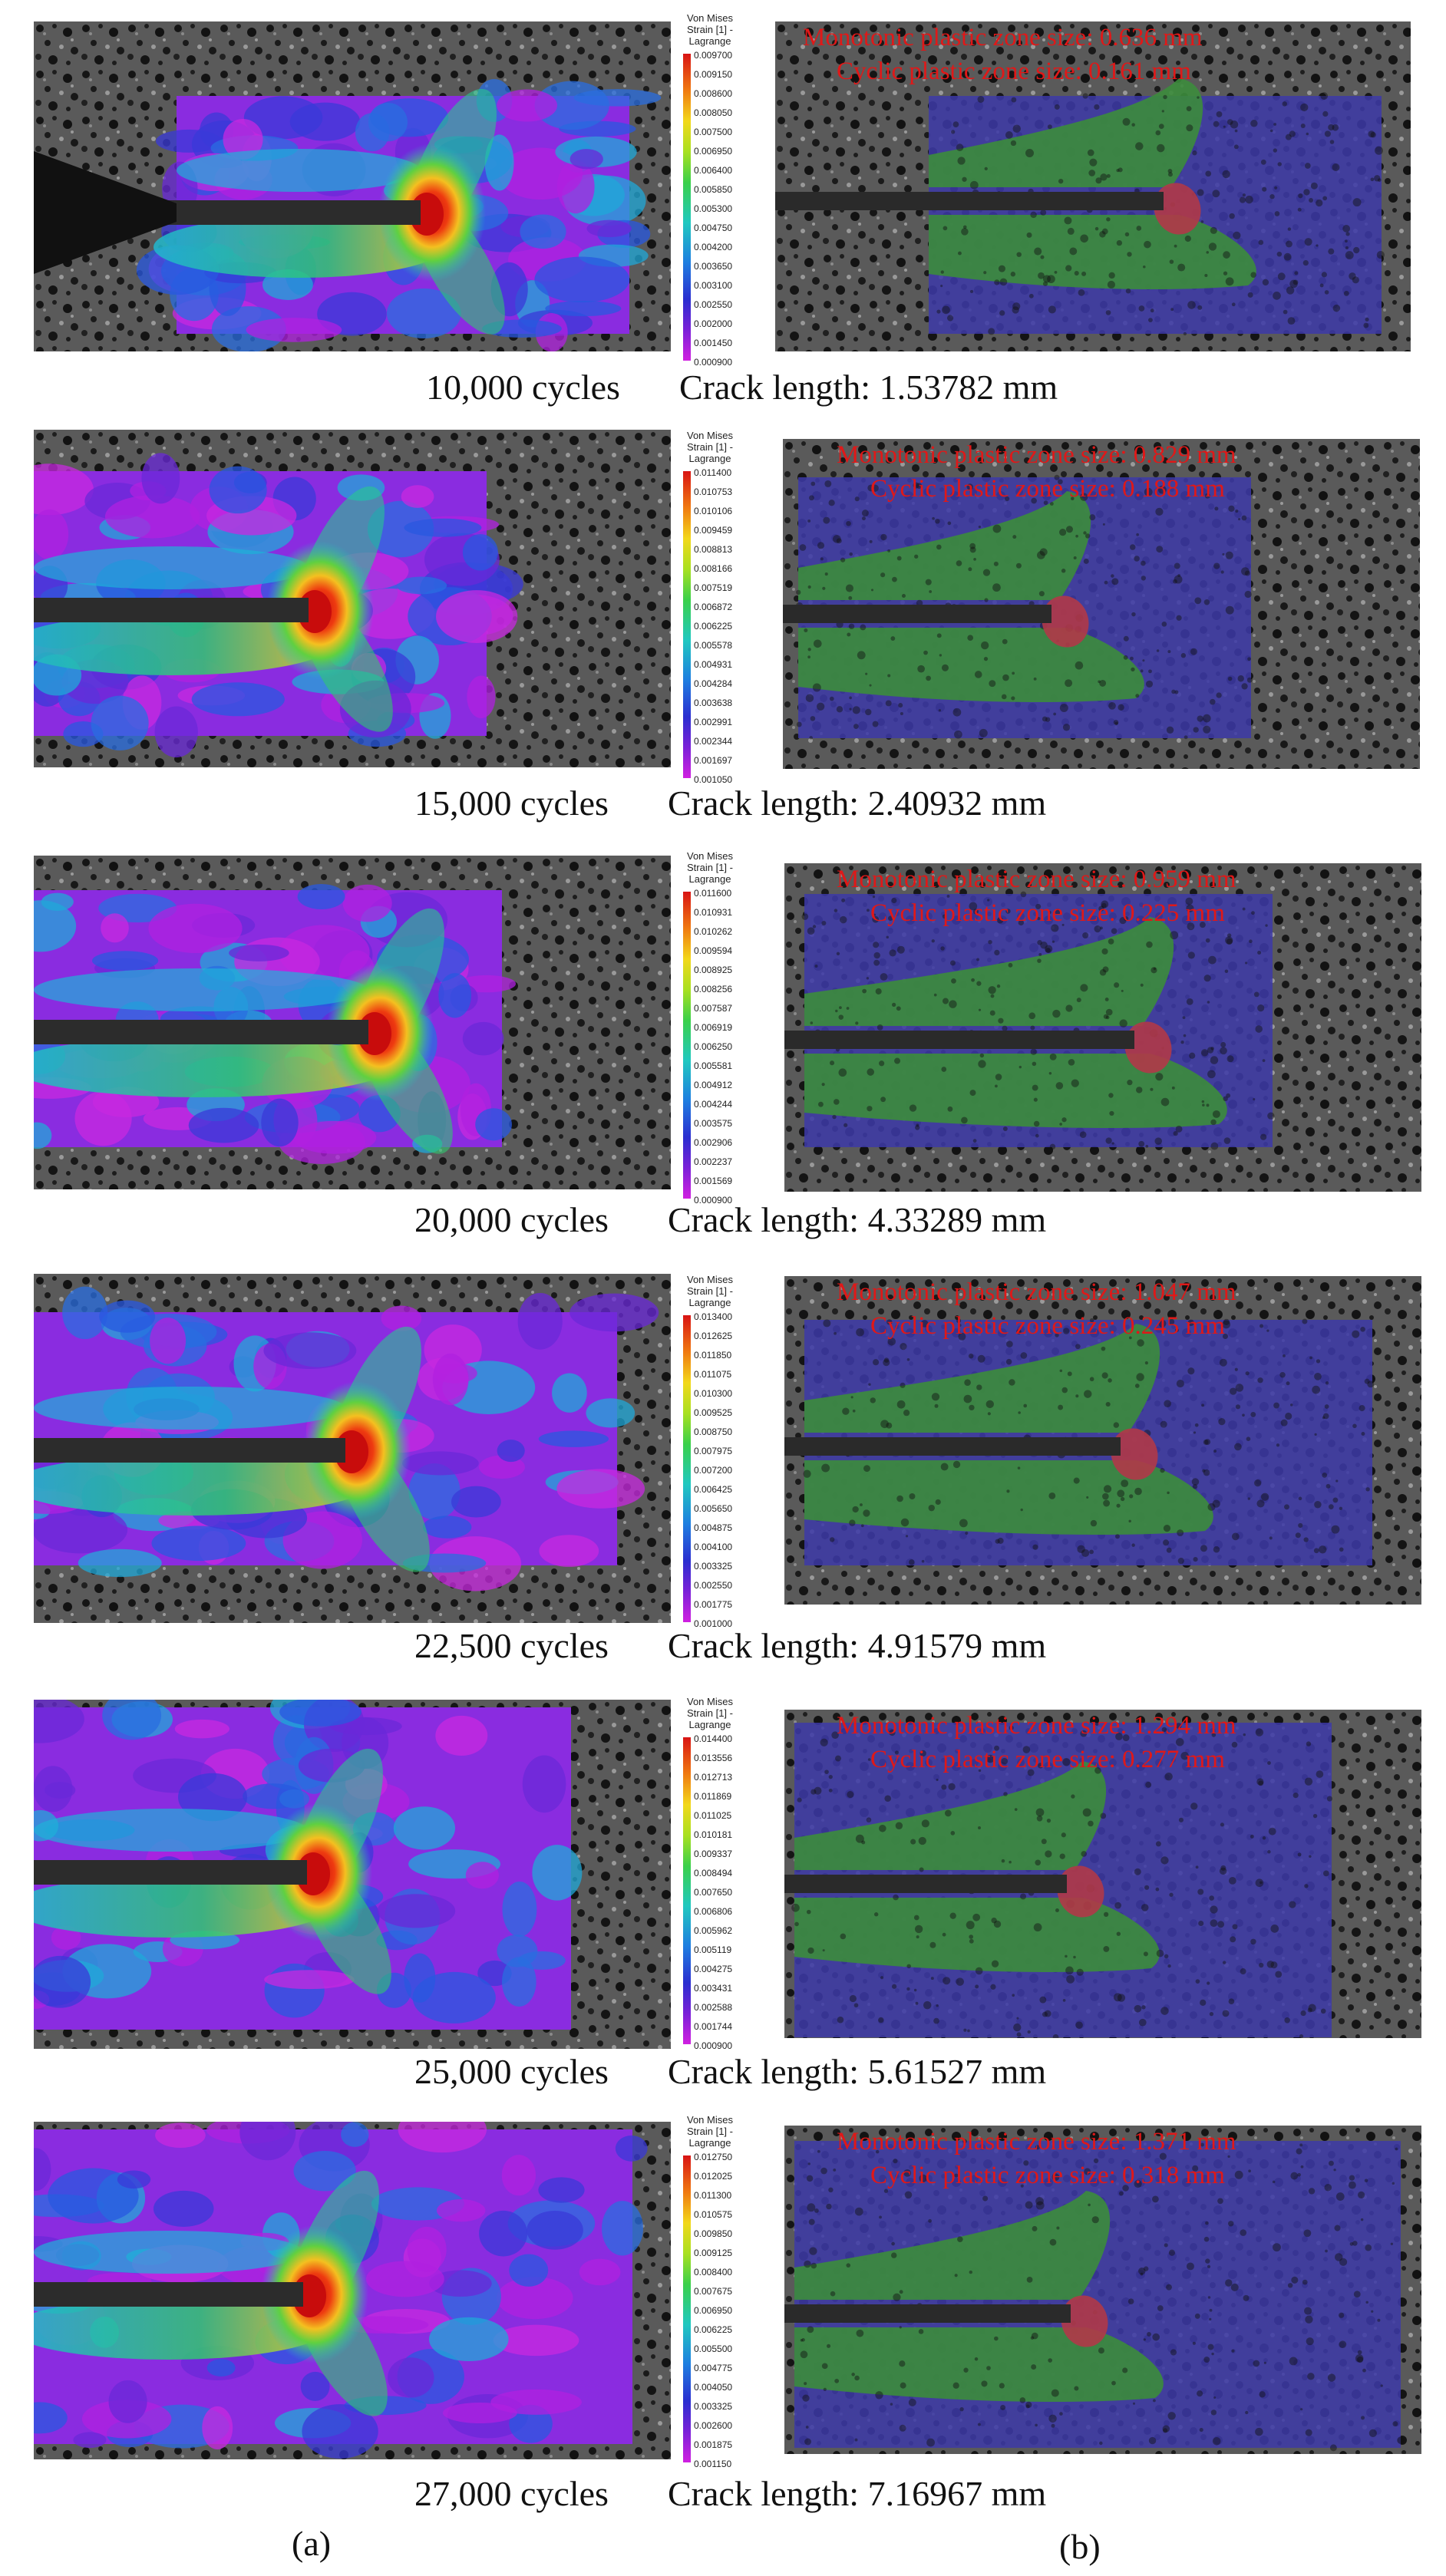  I want to click on legend-tick: 0.004931, so click(714, 664).